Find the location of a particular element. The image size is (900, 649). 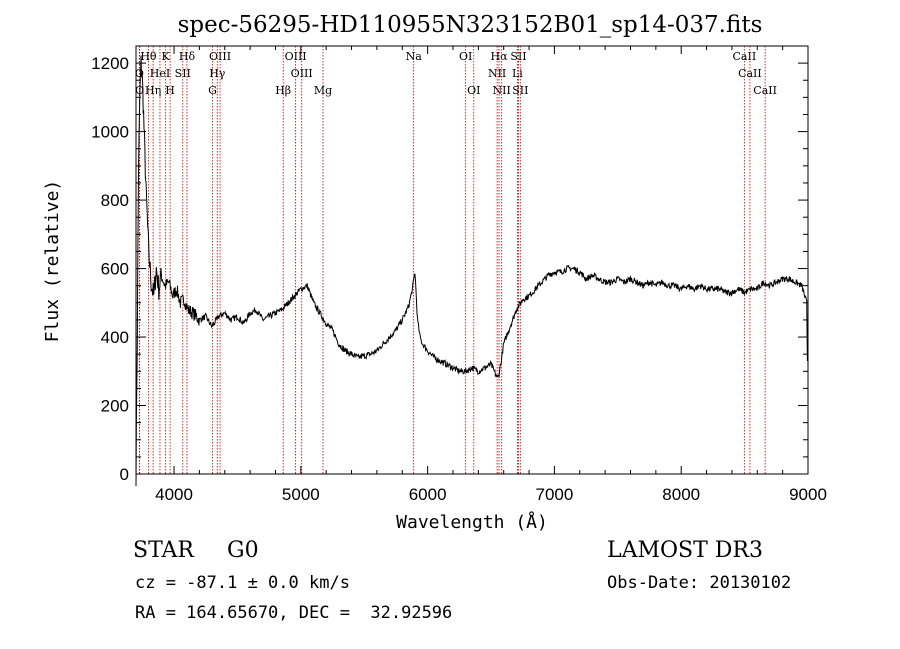

spectral-line-label: Mg is located at coordinates (323, 90).